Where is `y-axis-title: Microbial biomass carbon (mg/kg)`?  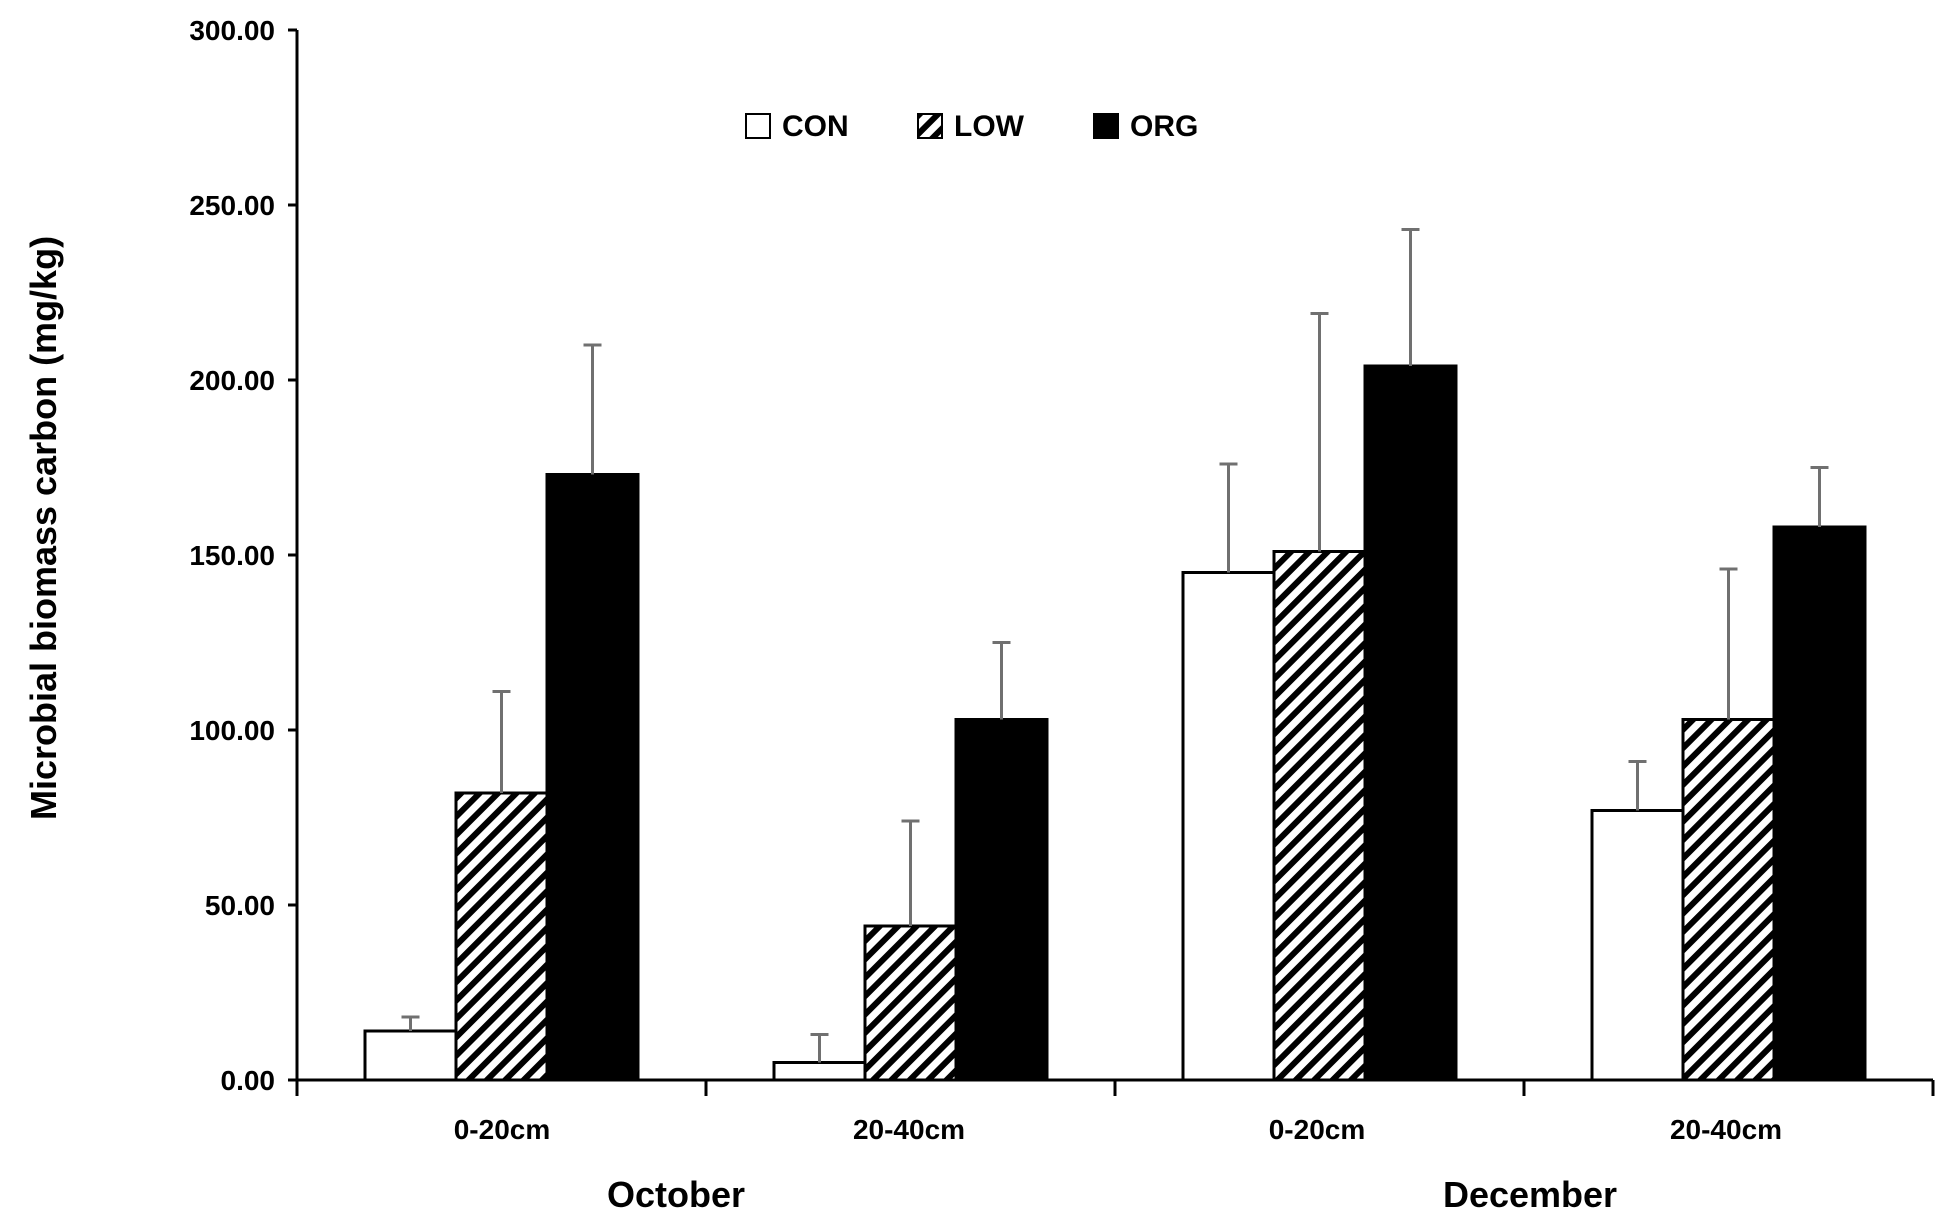
y-axis-title: Microbial biomass carbon (mg/kg) is located at coordinates (43, 528).